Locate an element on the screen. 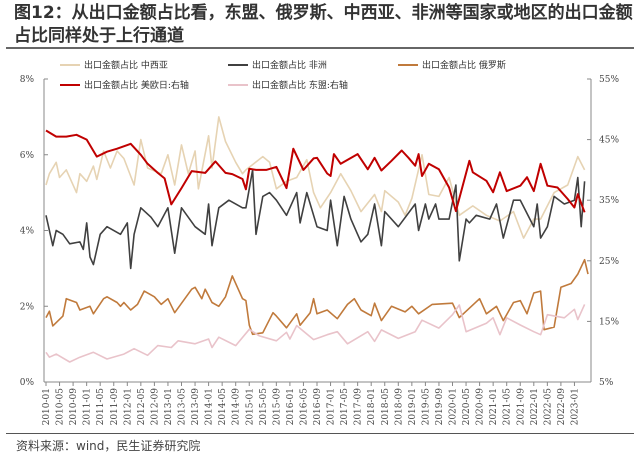 The width and height of the screenshot is (640, 458). x-axis-tick-label: 2013-05 is located at coordinates (183, 407).